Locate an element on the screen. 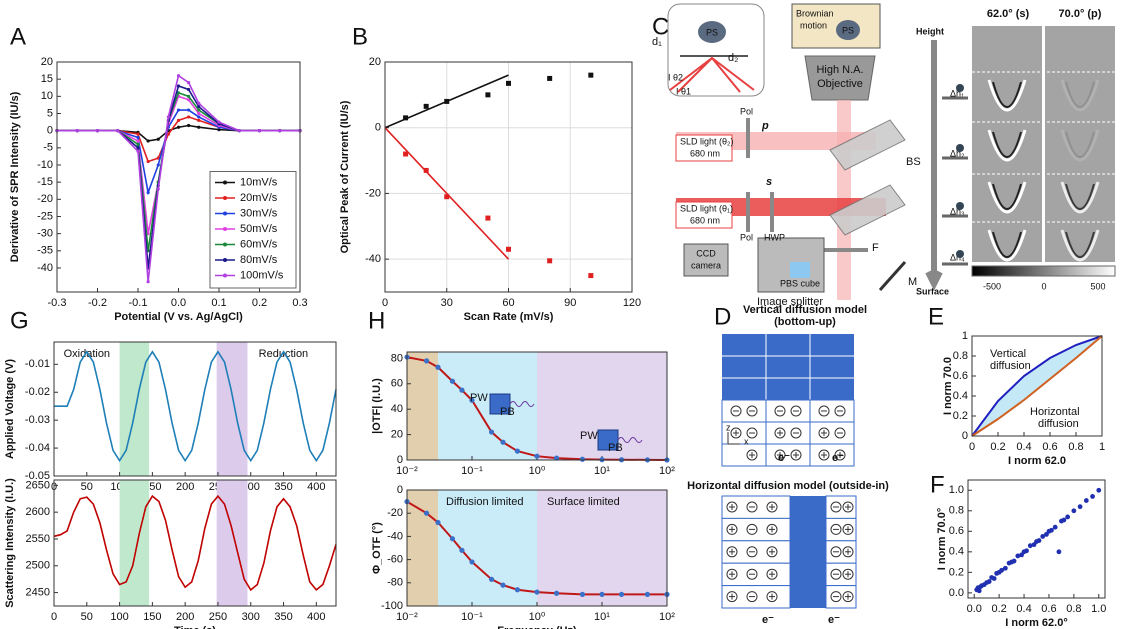 This screenshot has height=629, width=1121. y-tick-label: 60 is located at coordinates (397, 384).